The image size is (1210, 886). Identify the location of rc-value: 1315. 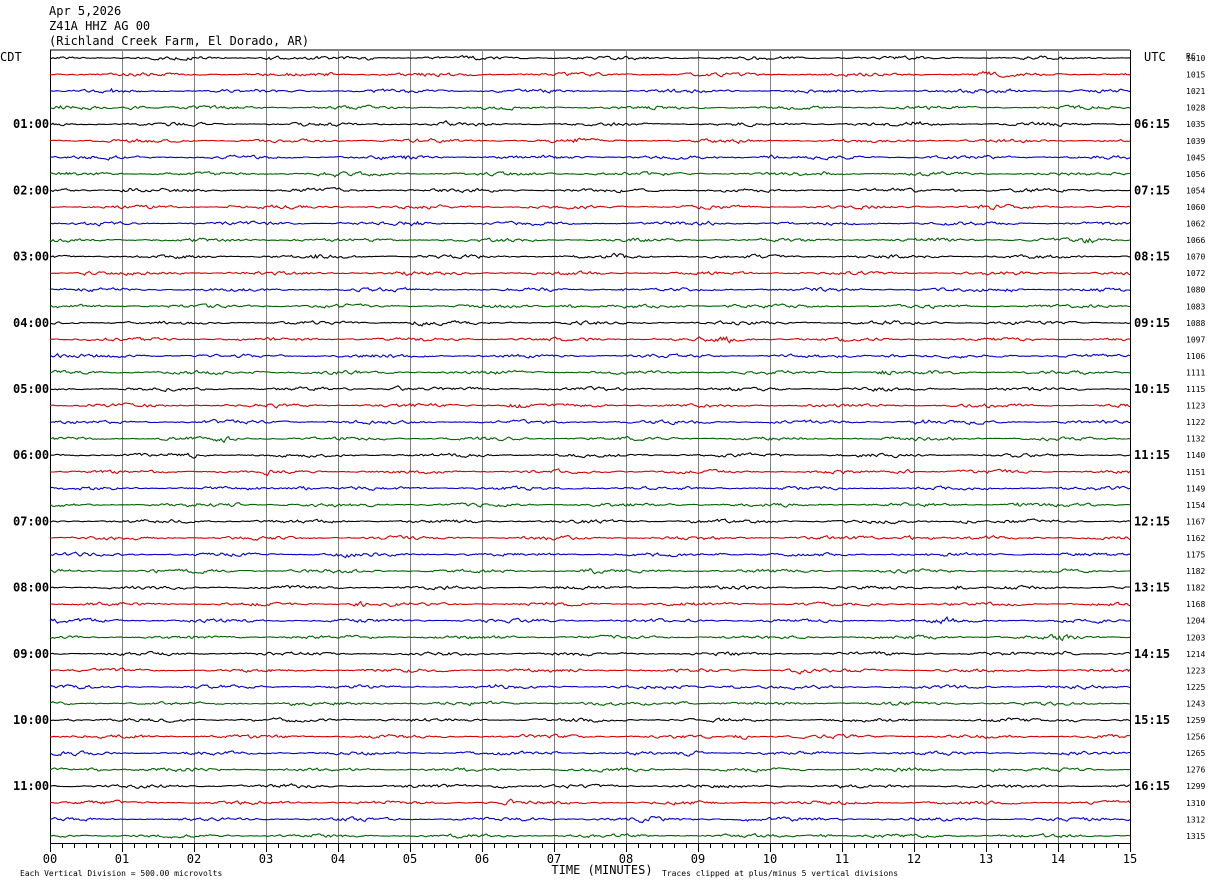
(1195, 836).